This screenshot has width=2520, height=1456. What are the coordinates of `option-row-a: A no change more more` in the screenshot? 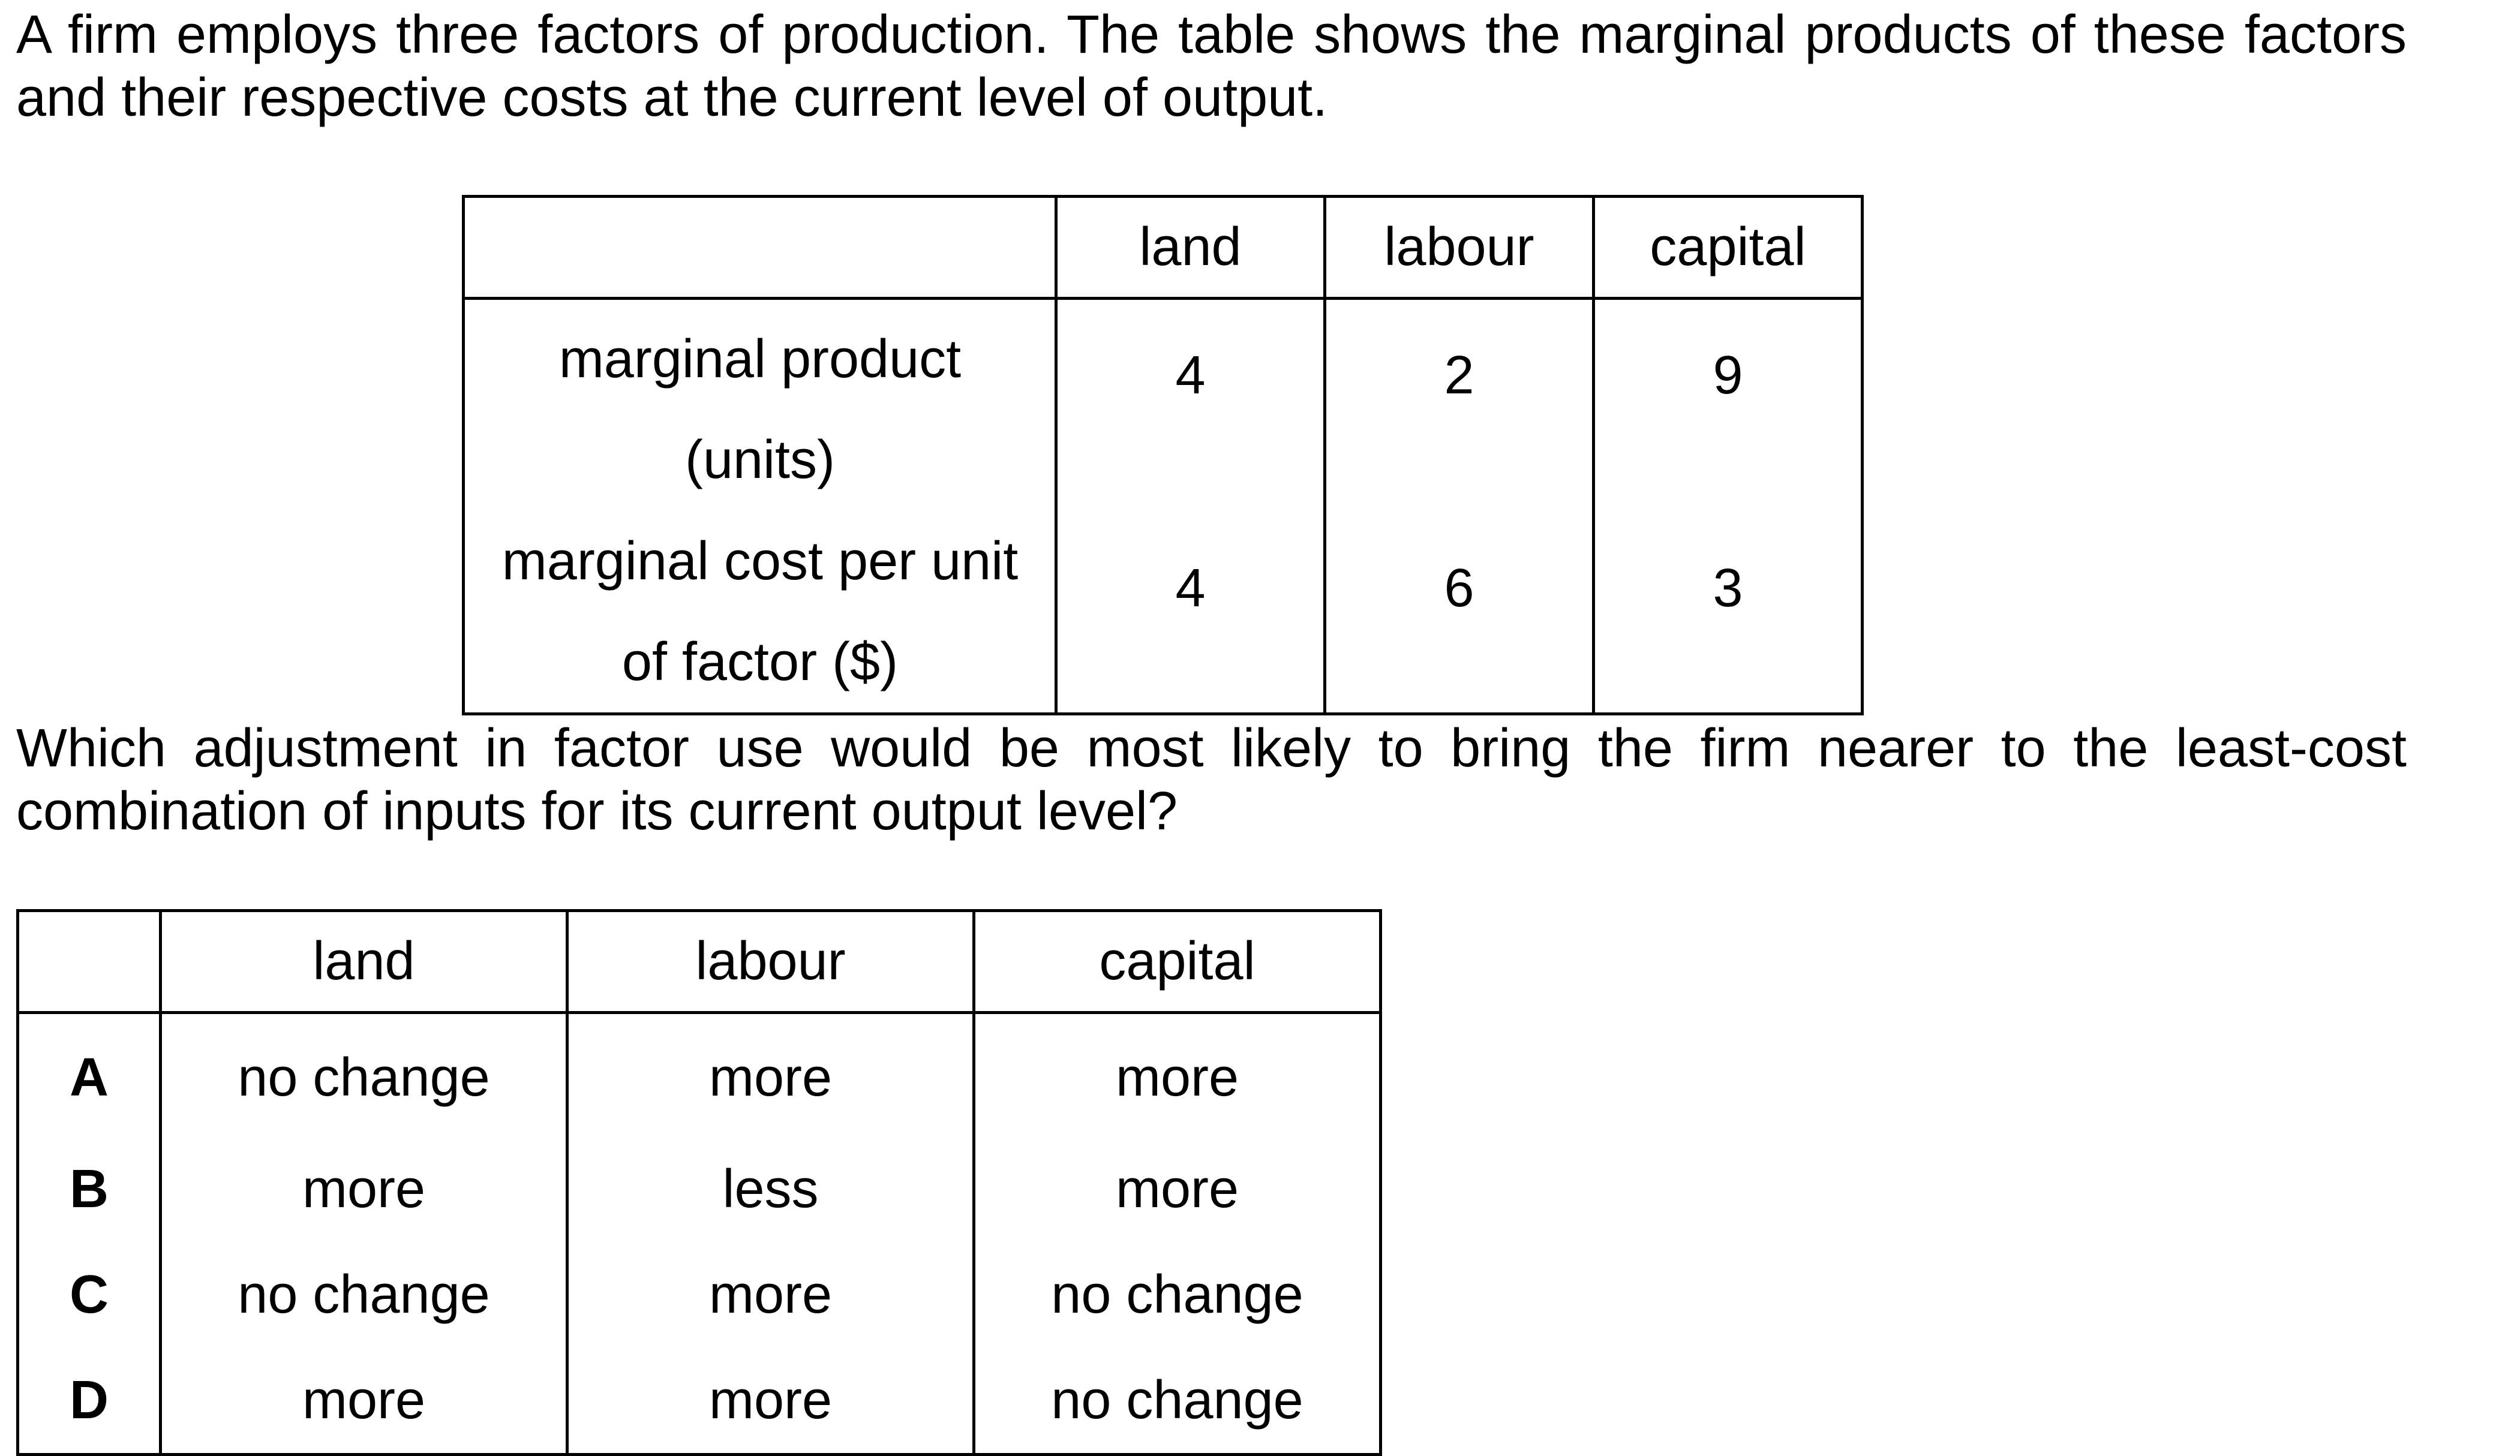 It's located at (699, 1073).